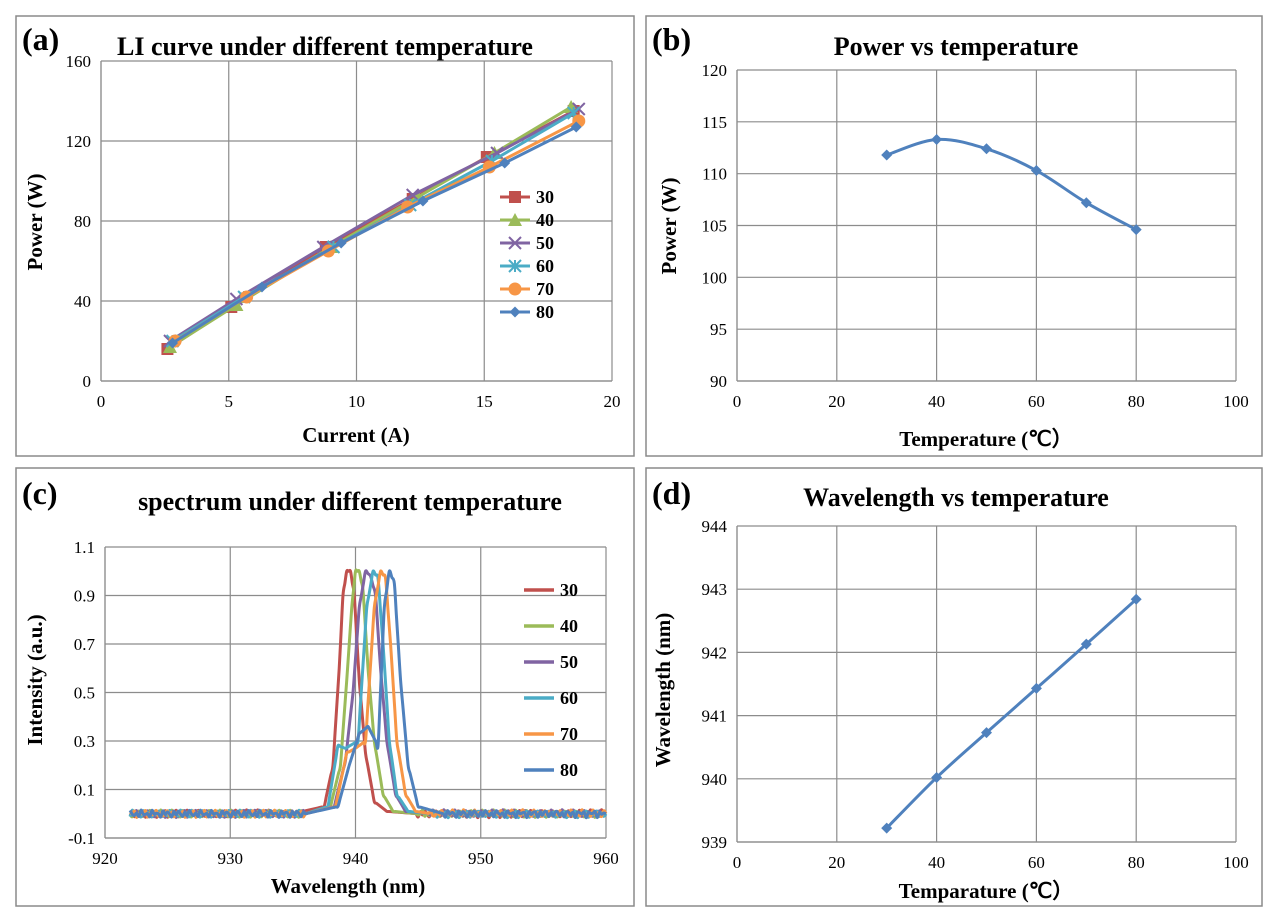  What do you see at coordinates (84, 596) in the screenshot?
I see `panel-c-ytick-label: 0.9` at bounding box center [84, 596].